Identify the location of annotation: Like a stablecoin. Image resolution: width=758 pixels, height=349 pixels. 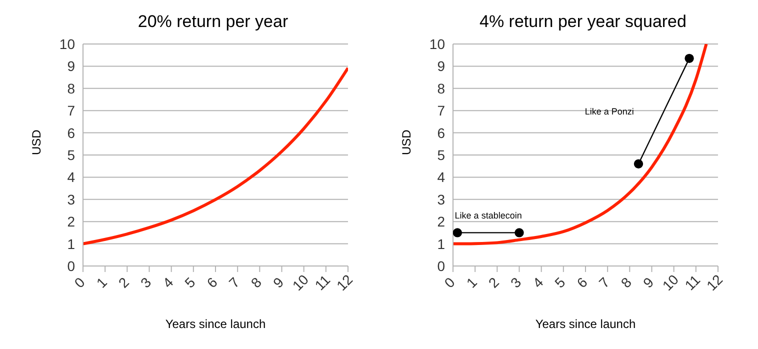
(488, 215).